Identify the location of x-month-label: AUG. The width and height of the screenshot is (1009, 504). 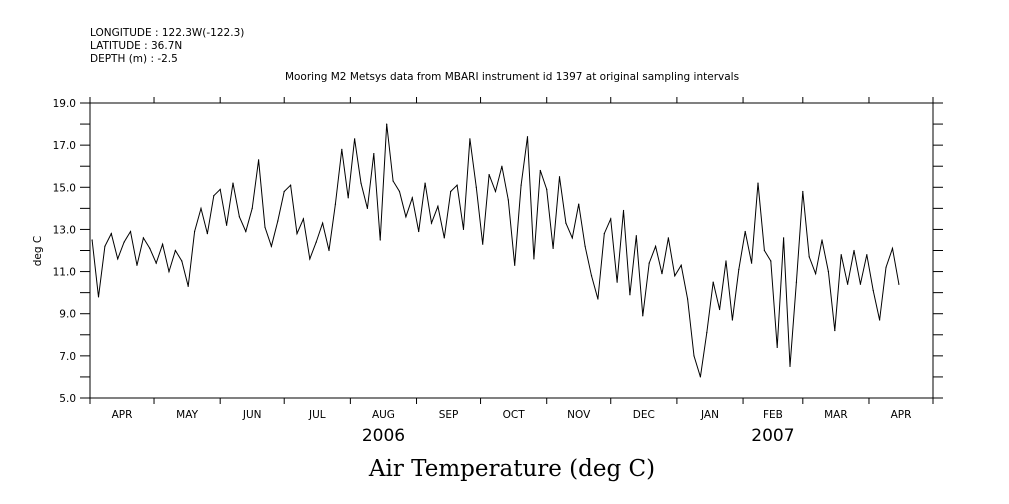
(383, 415).